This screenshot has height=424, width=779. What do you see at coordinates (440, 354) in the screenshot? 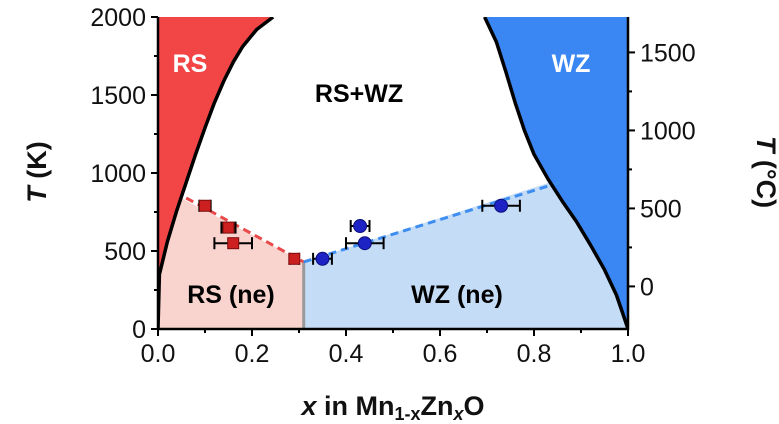
I see `x-tick-label: 0.6` at bounding box center [440, 354].